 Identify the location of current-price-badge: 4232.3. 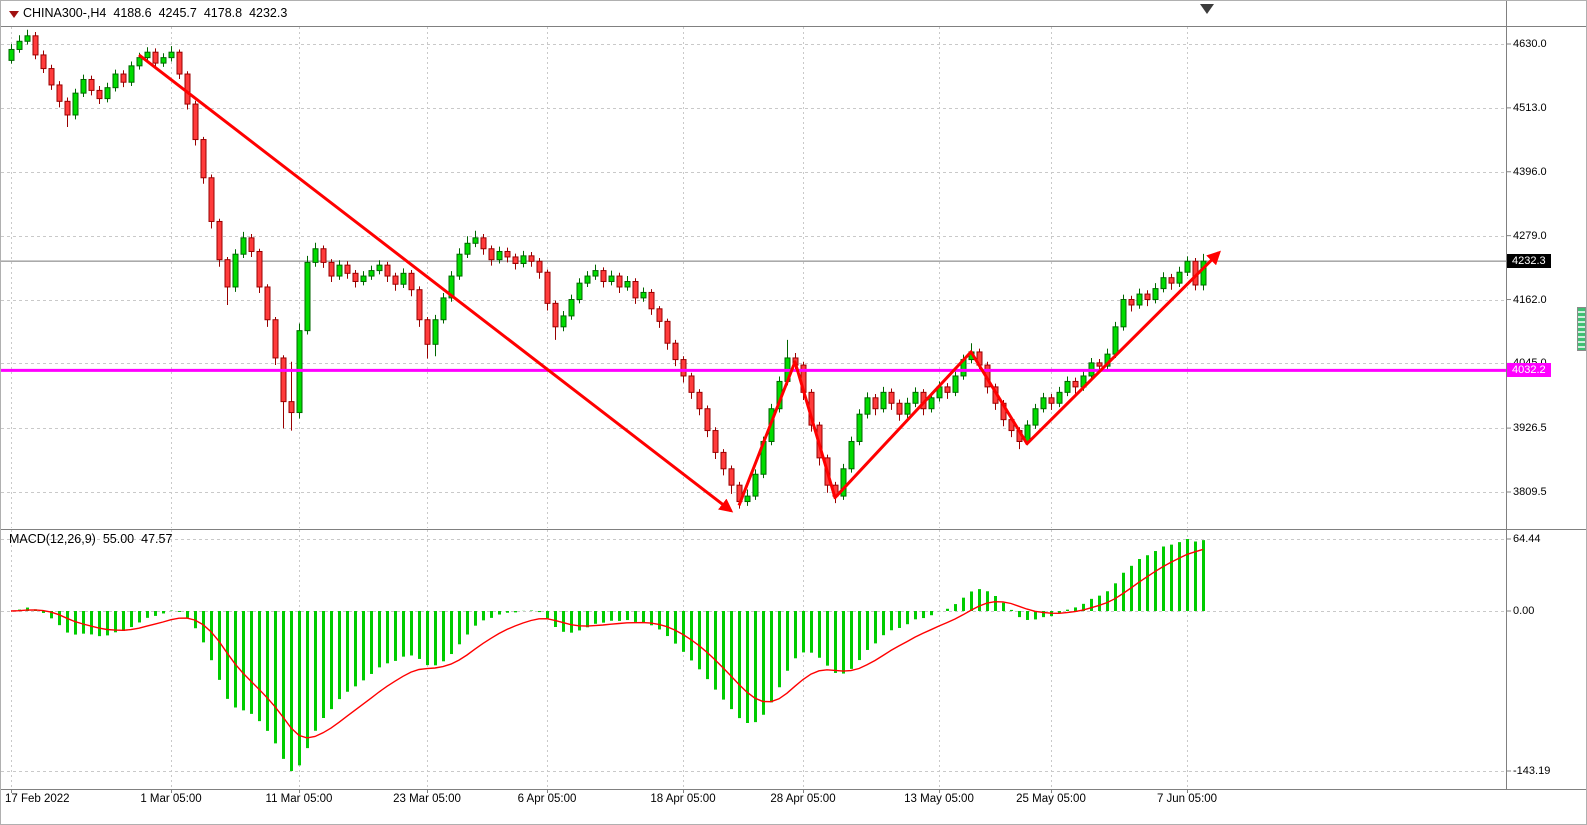
(1529, 261).